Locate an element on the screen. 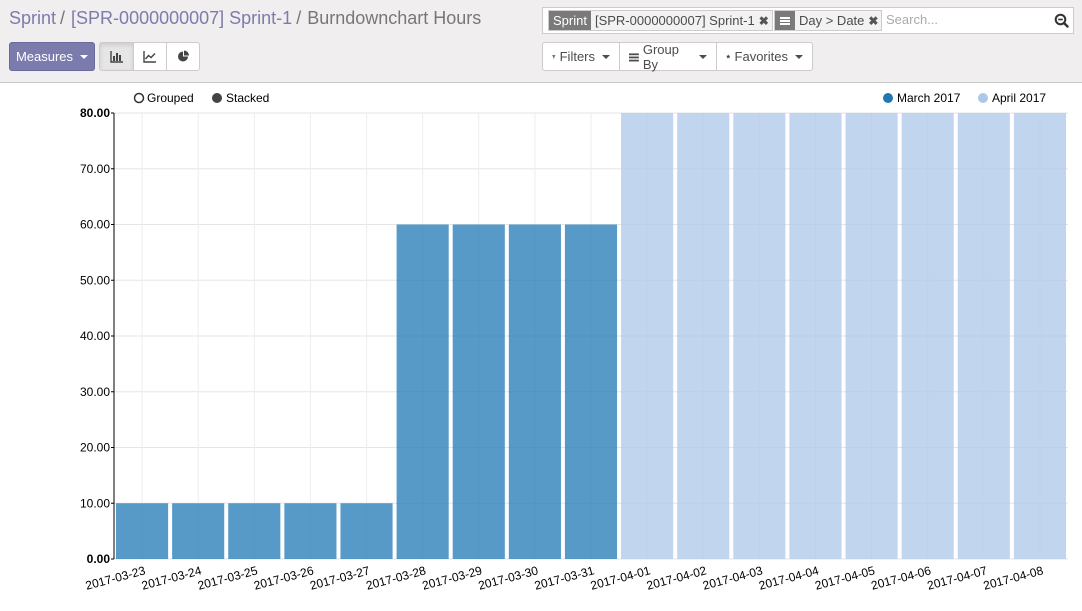 The height and width of the screenshot is (611, 1082). x-tick-label: 2017-04-08 is located at coordinates (1013, 577).